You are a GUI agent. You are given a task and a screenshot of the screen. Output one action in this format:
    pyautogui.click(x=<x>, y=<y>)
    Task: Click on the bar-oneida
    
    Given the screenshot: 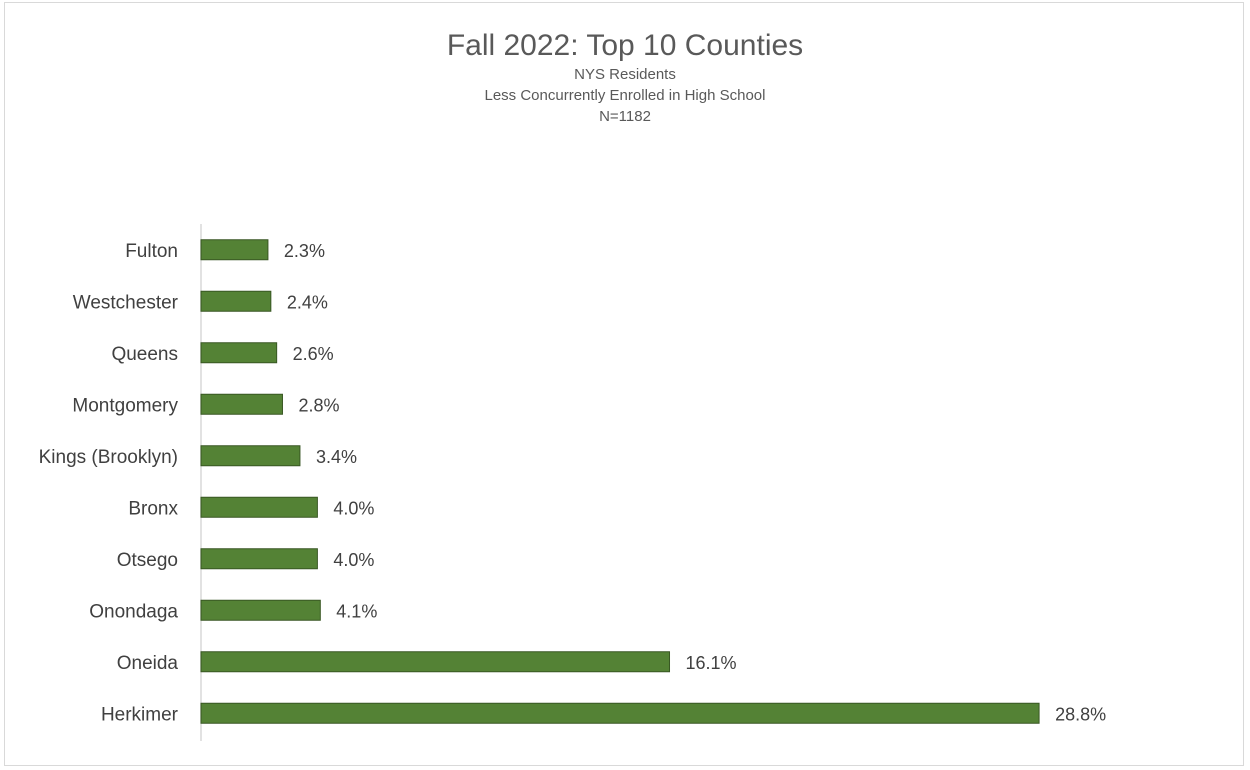 What is the action you would take?
    pyautogui.click(x=435, y=662)
    